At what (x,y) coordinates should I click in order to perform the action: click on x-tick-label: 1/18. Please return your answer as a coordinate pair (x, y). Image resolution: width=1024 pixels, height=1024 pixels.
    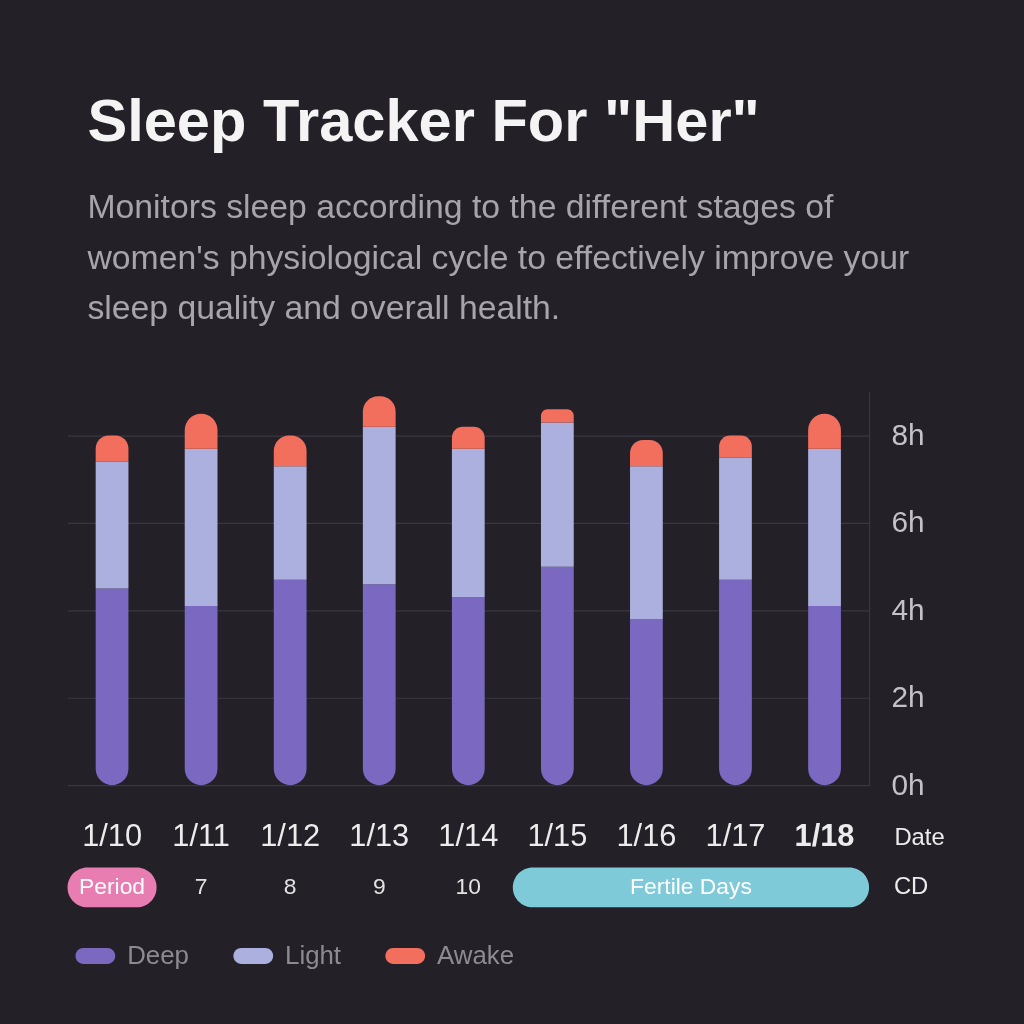
    Looking at the image, I should click on (824, 836).